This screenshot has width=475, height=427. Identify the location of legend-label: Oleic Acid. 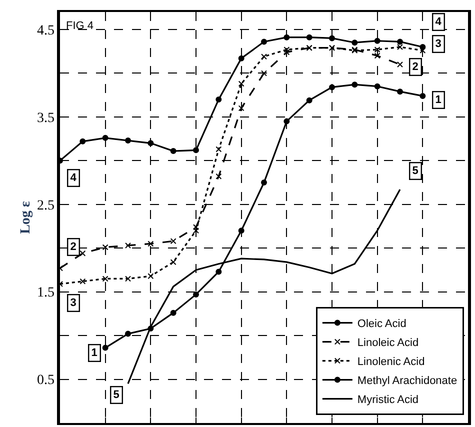
(381, 324).